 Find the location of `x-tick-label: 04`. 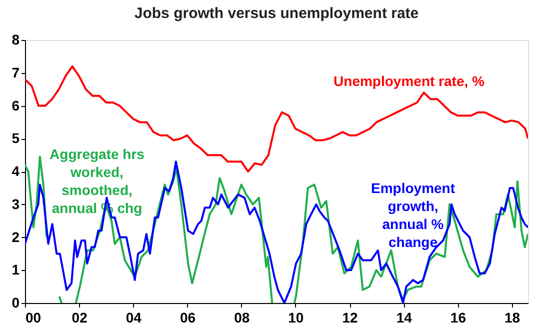

x-tick-label: 04 is located at coordinates (134, 318).